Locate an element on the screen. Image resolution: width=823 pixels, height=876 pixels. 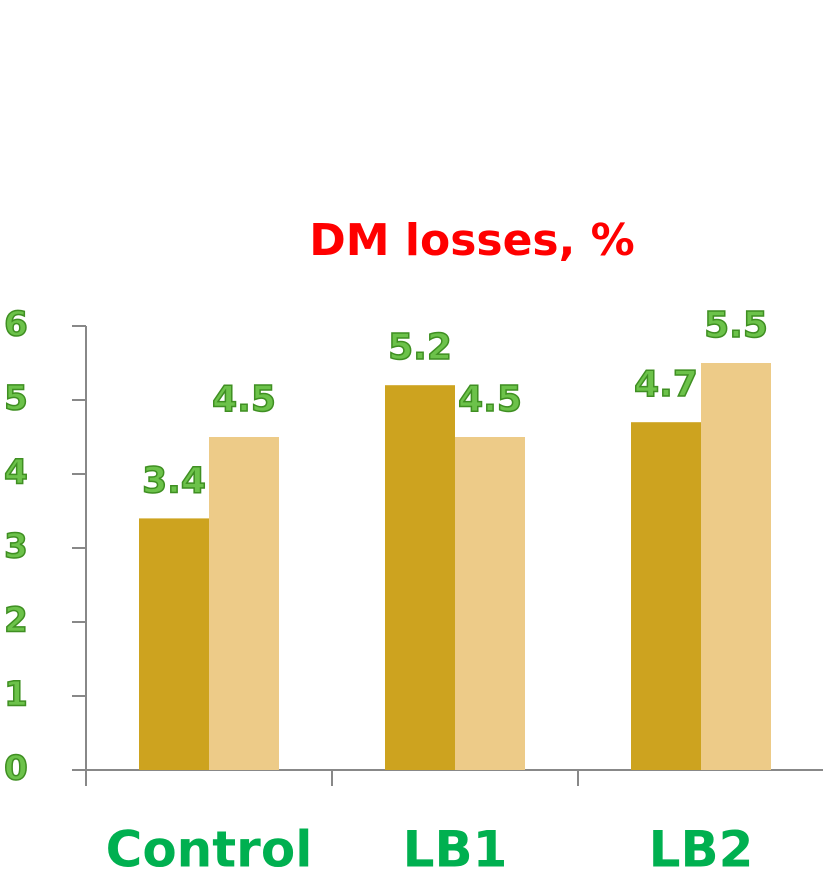
y-tick-label: 1 is located at coordinates (16, 695).